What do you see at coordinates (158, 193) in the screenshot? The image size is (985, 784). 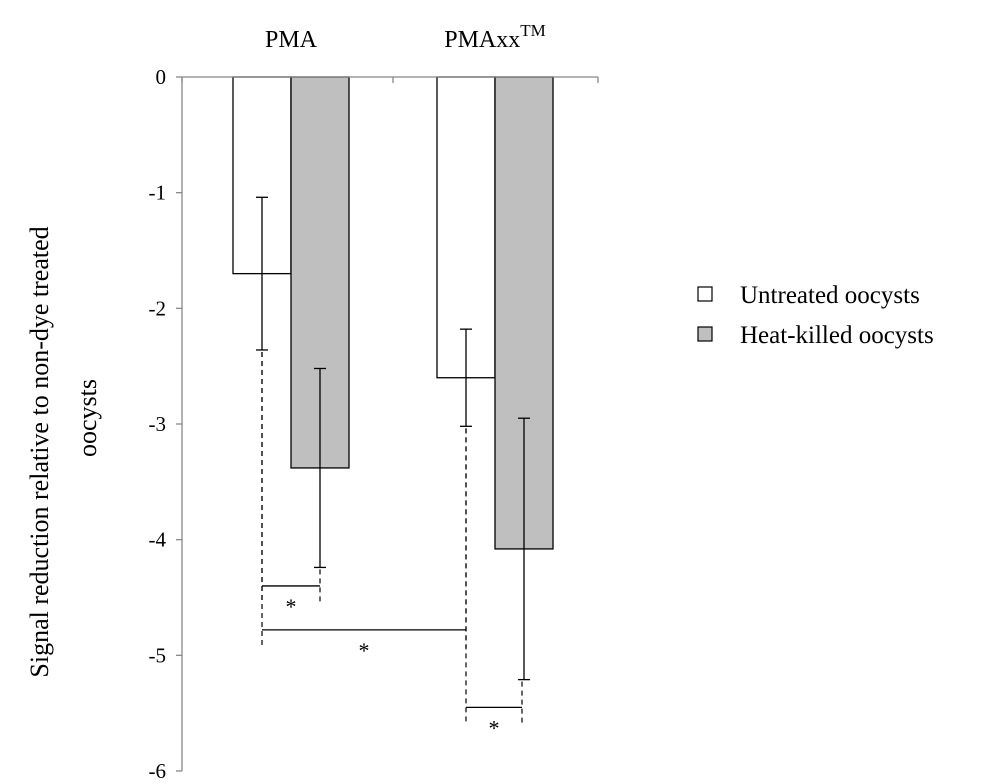 I see `y-tick-label: -1` at bounding box center [158, 193].